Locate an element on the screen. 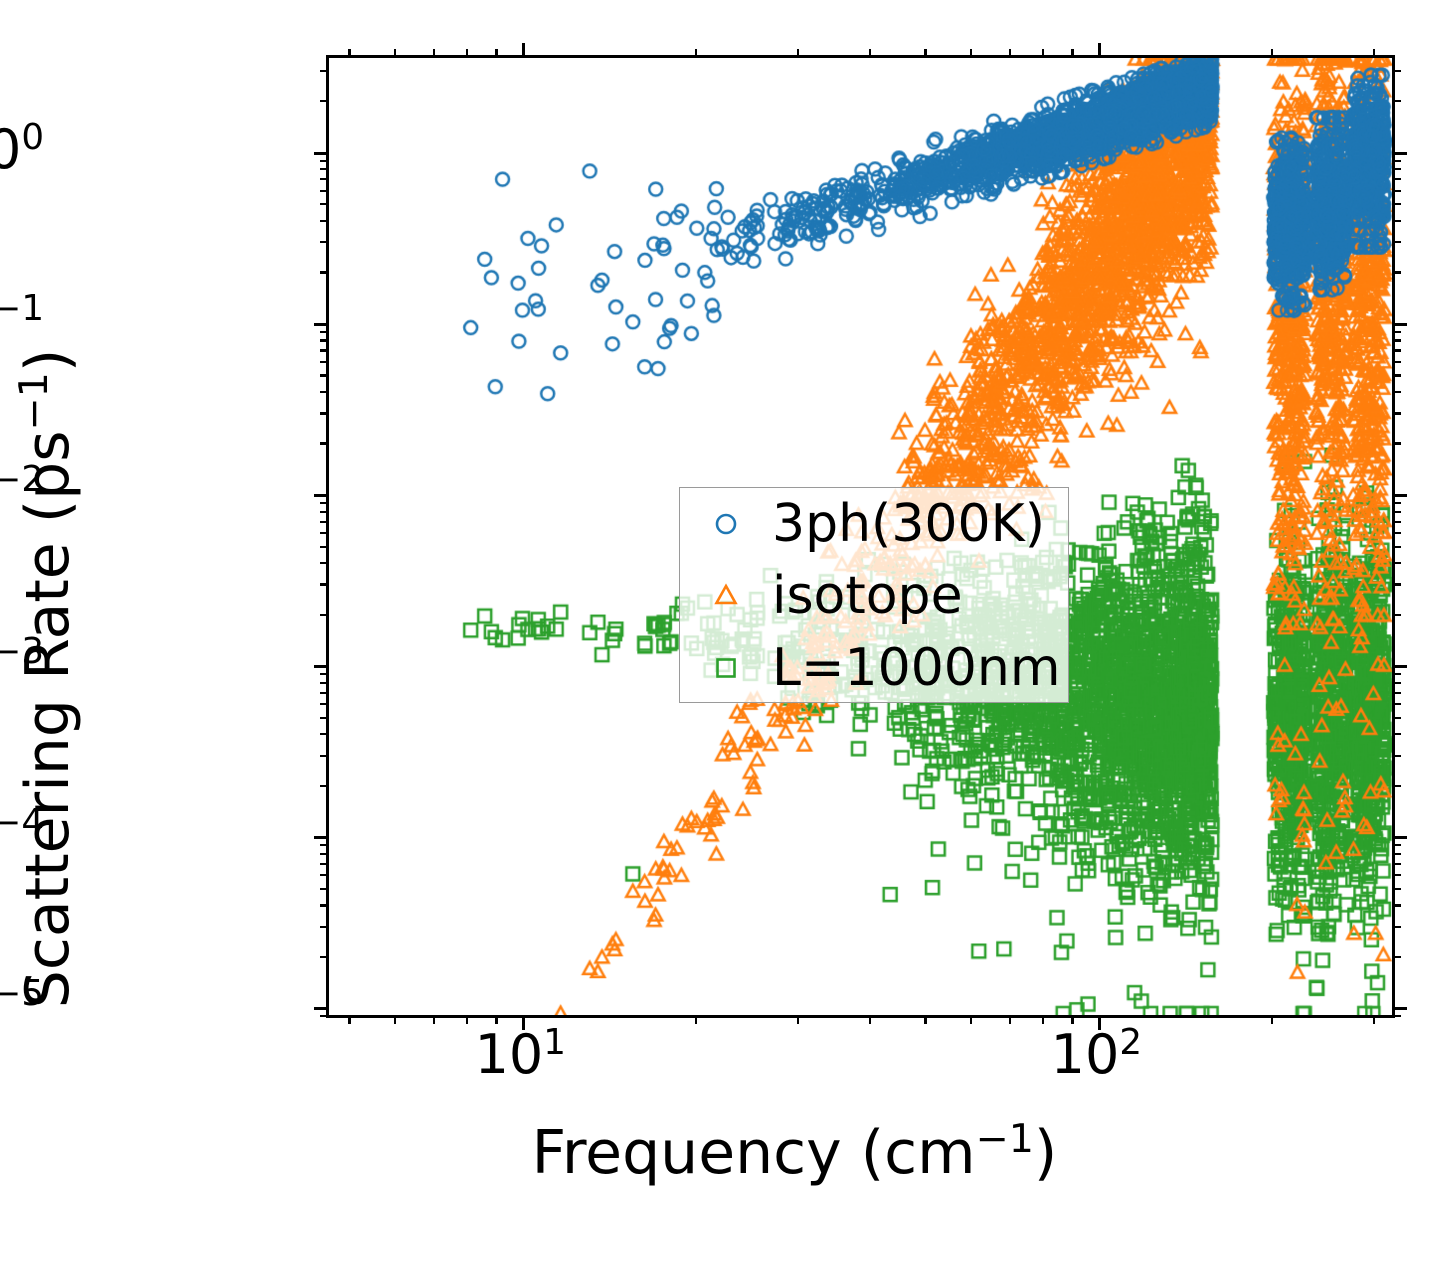 The height and width of the screenshot is (1265, 1455). y-tick-label: 10−3 is located at coordinates (22, 662).